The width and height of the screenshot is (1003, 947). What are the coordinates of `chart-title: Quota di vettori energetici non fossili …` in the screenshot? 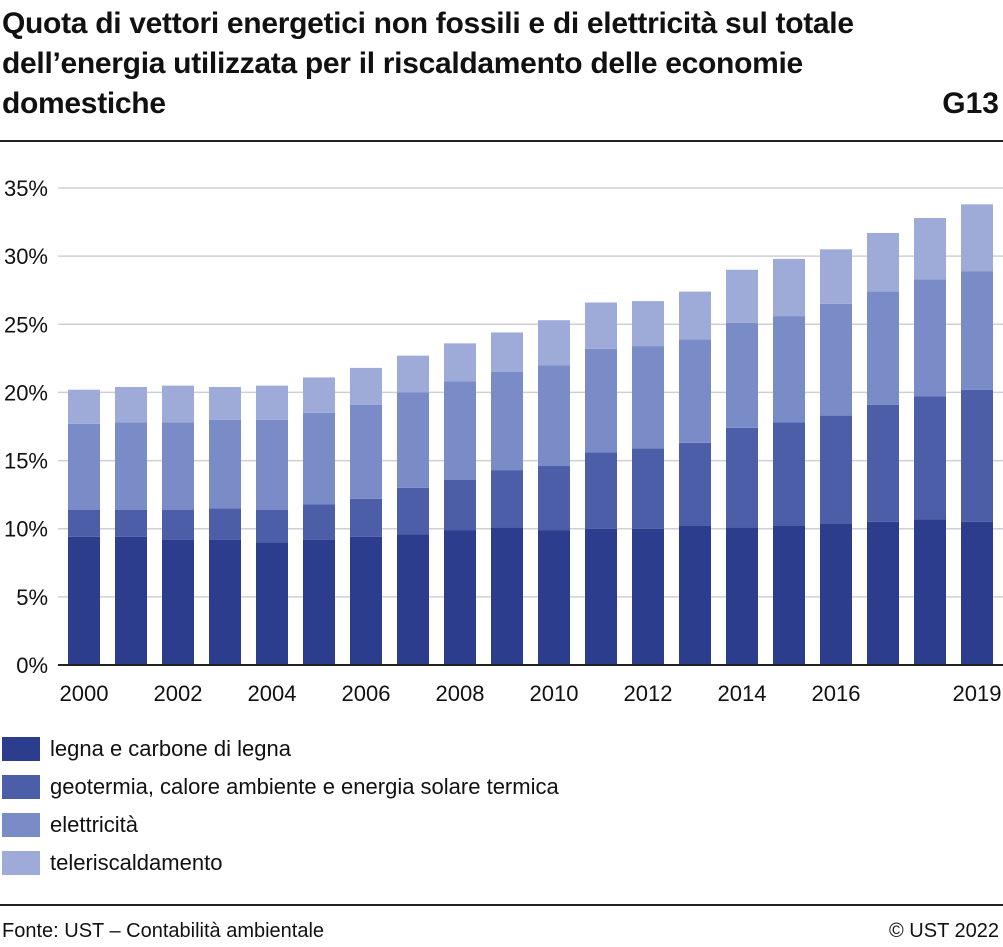 It's located at (428, 63).